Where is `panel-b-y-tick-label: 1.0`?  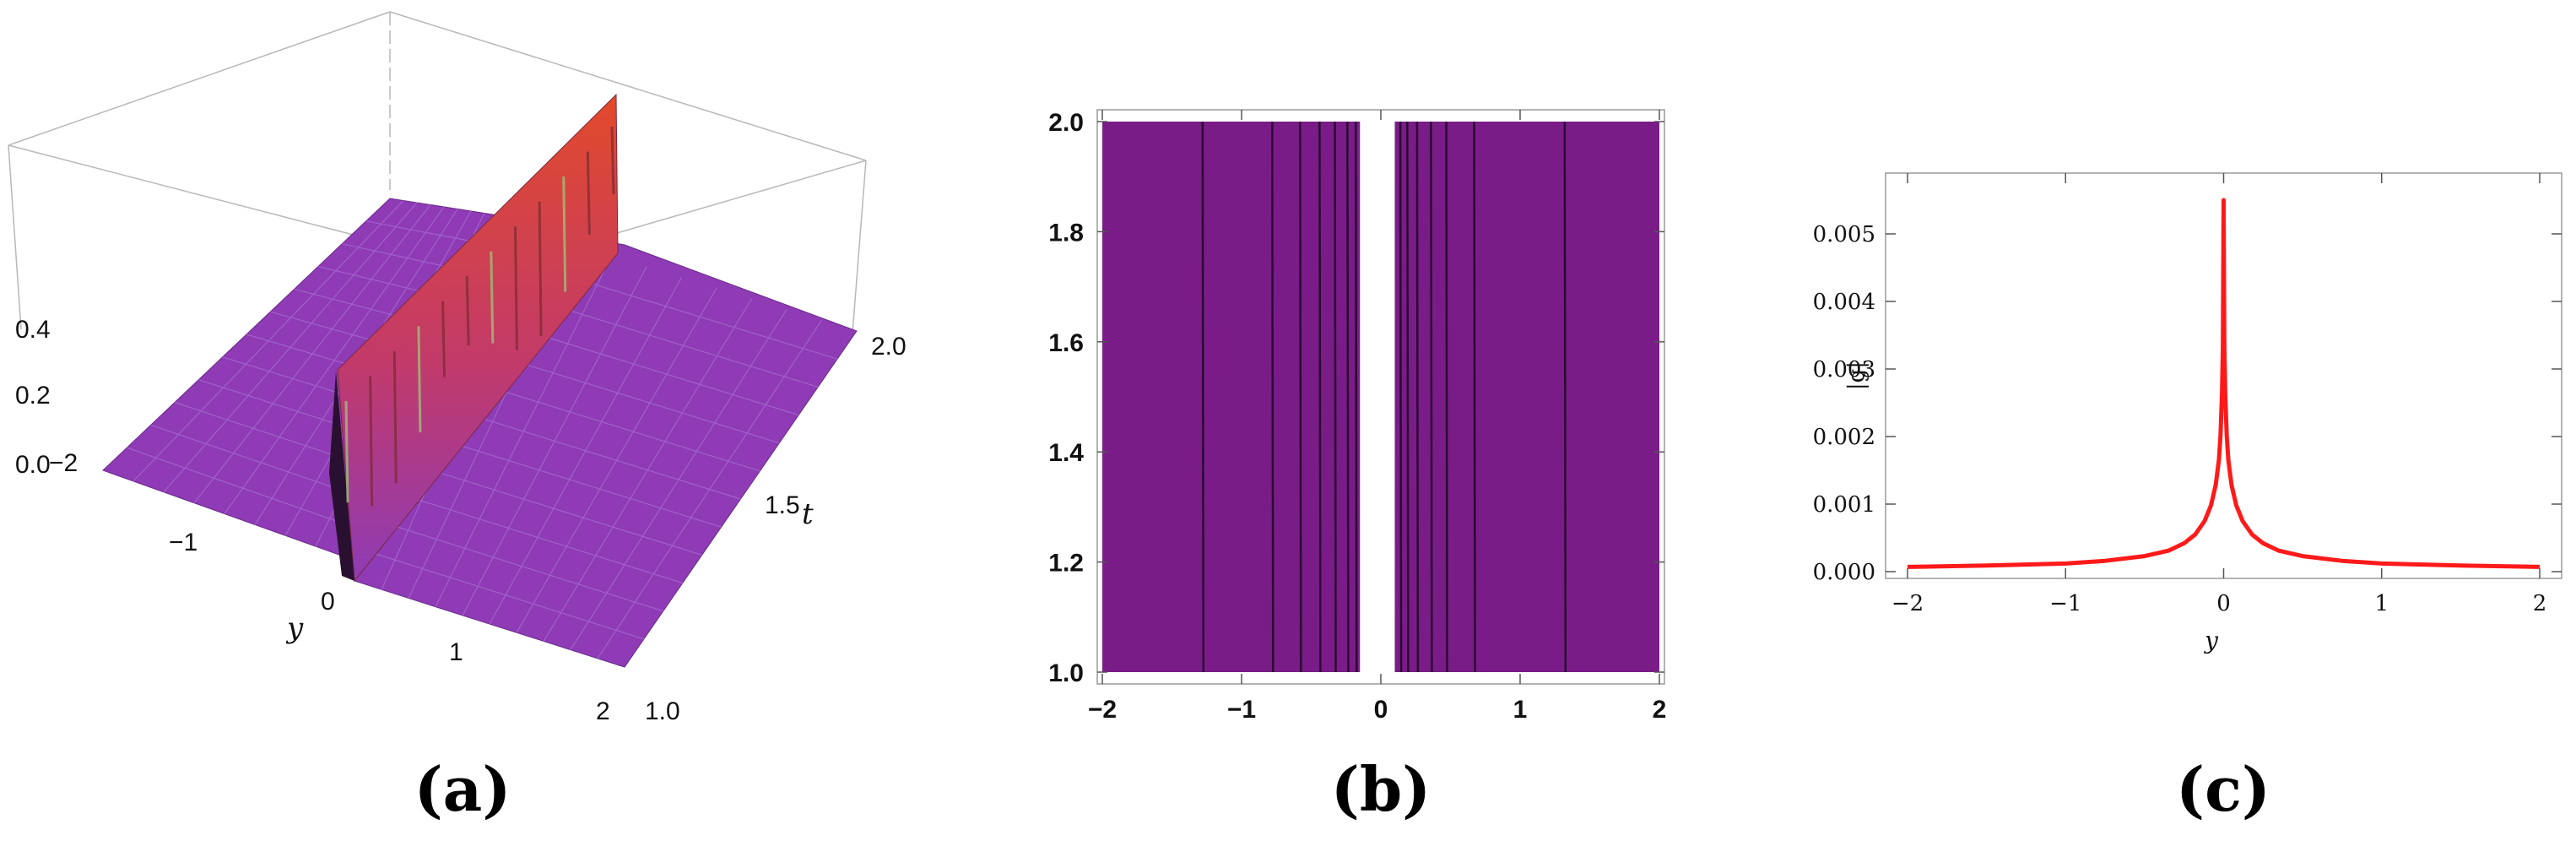
panel-b-y-tick-label: 1.0 is located at coordinates (1066, 673).